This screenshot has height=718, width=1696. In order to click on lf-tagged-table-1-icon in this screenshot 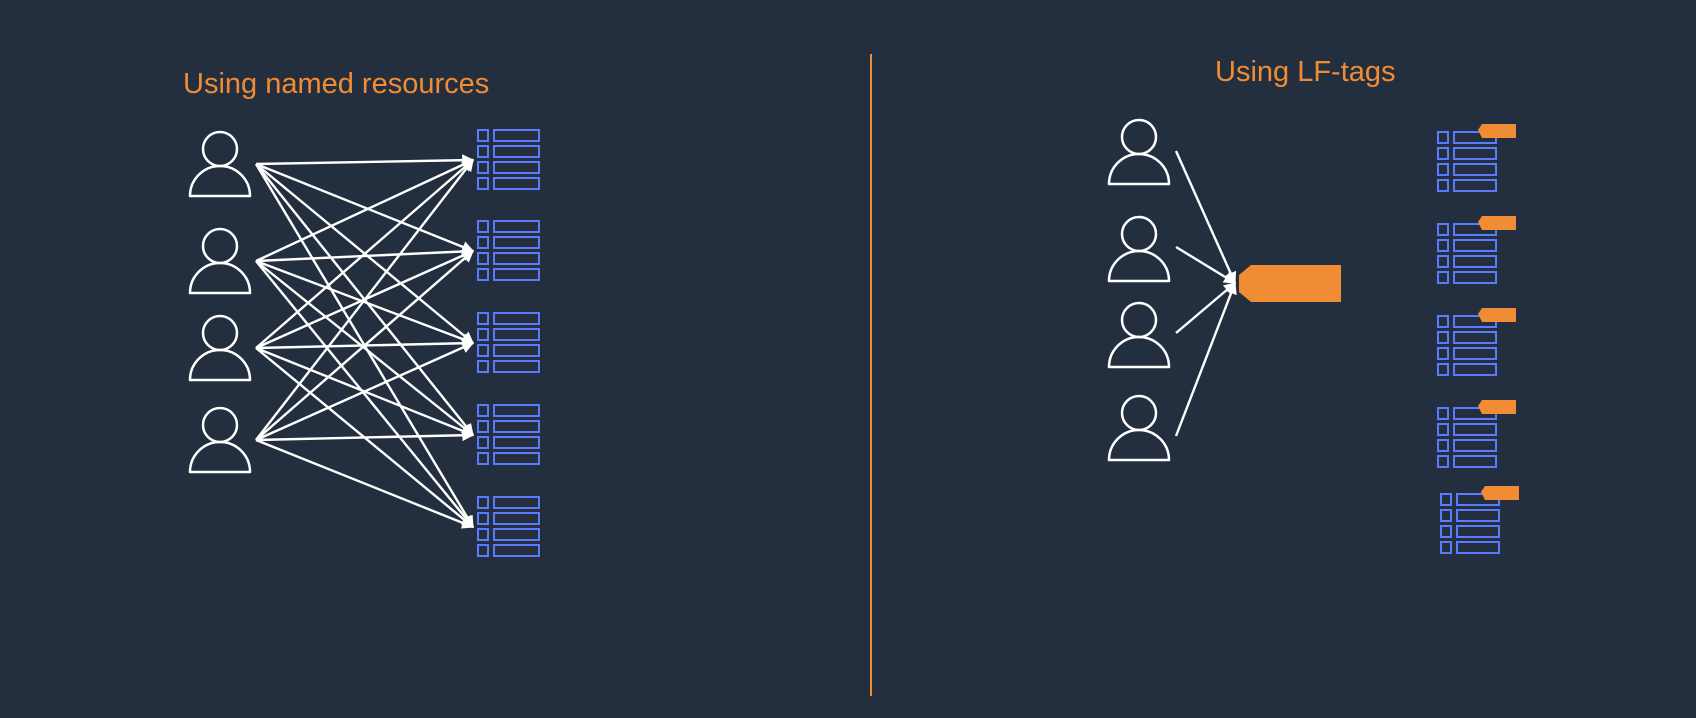, I will do `click(1476, 158)`.